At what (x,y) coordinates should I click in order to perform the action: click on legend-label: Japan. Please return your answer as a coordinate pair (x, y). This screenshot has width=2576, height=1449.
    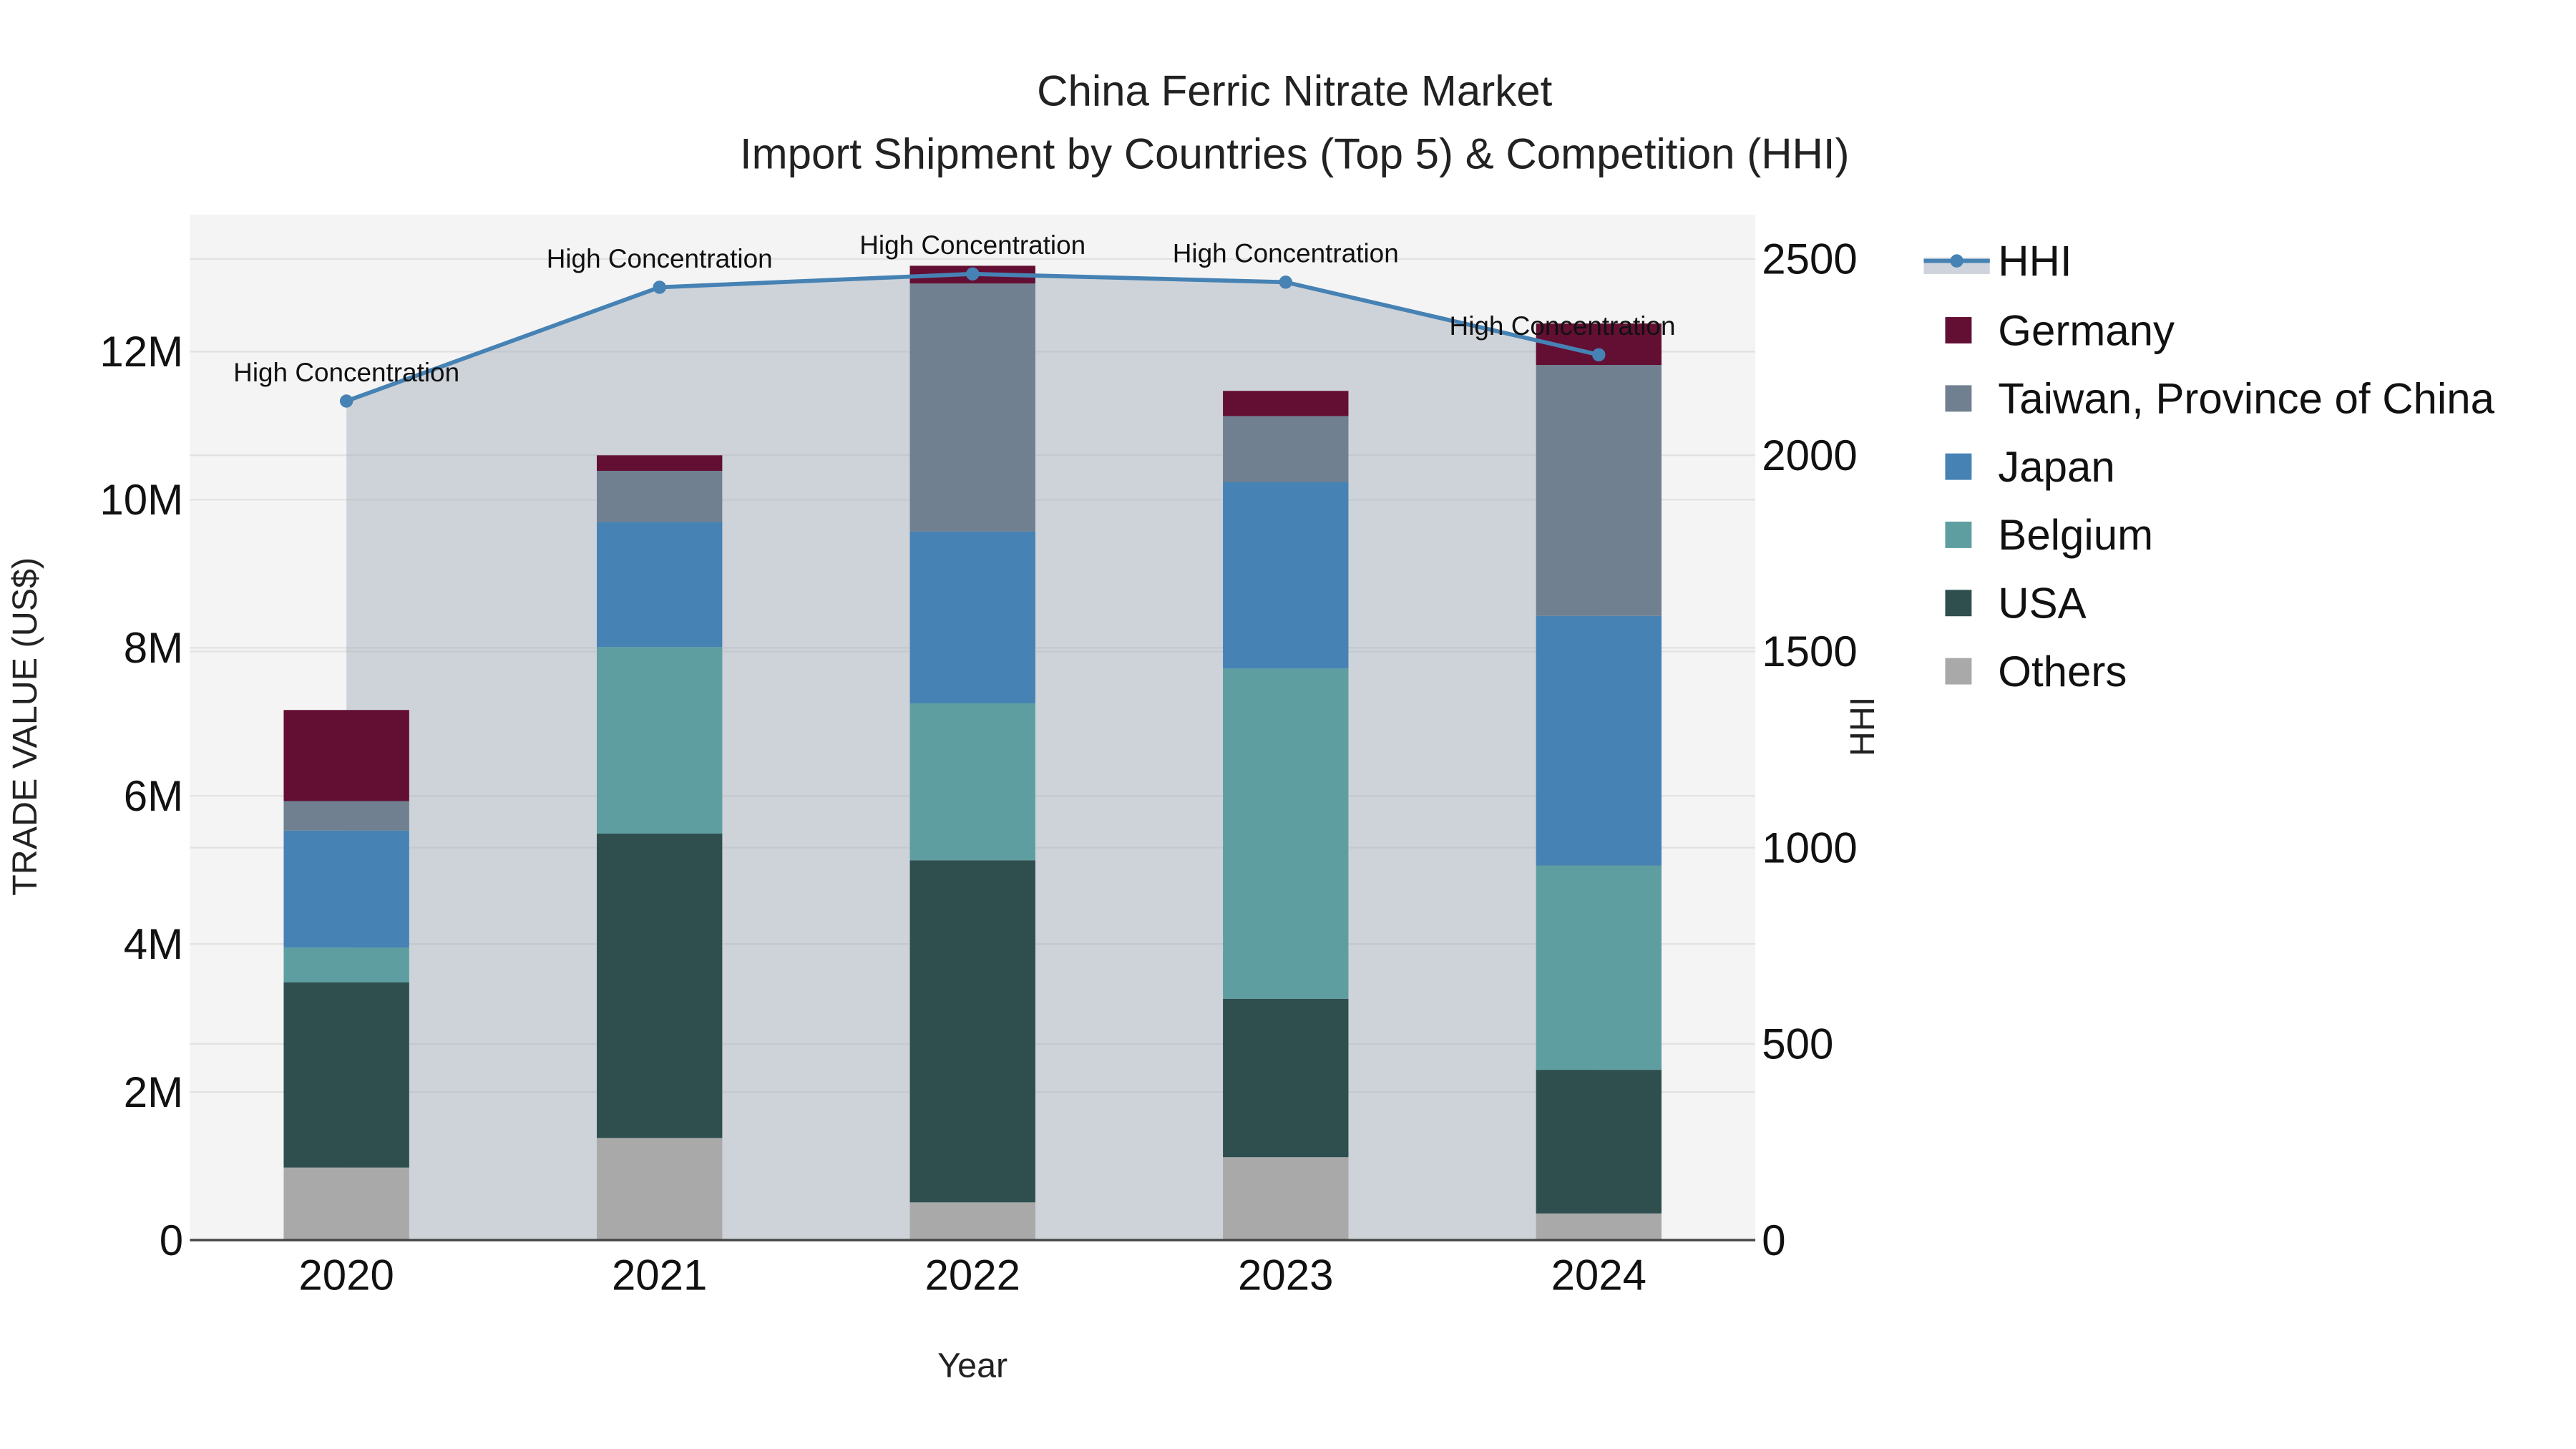
    Looking at the image, I should click on (2056, 467).